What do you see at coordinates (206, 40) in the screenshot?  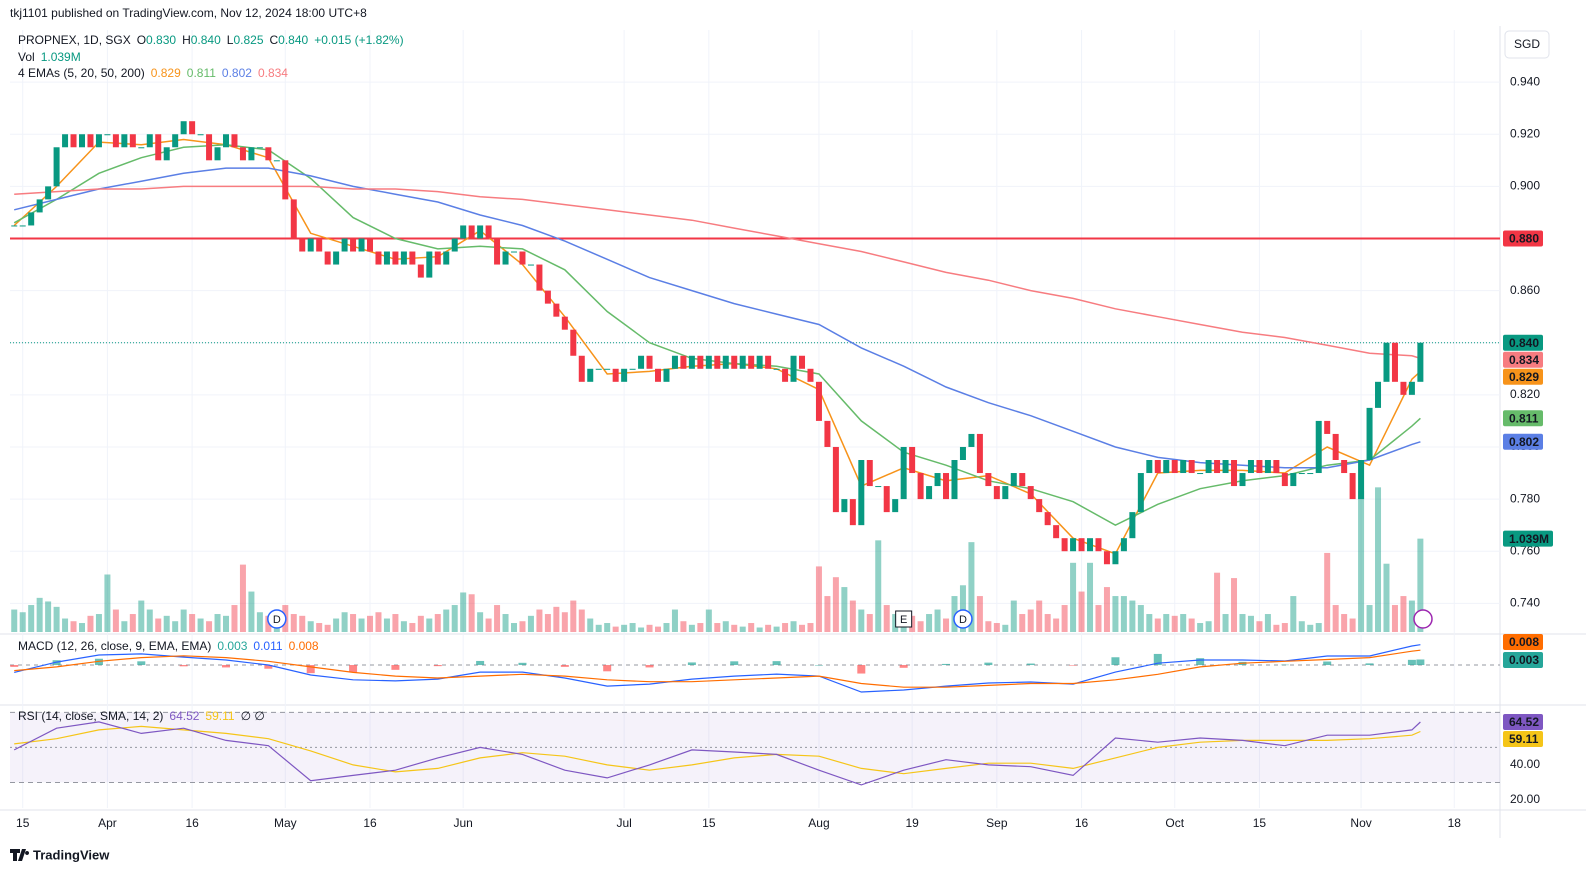 I see `legend-item: 0.840` at bounding box center [206, 40].